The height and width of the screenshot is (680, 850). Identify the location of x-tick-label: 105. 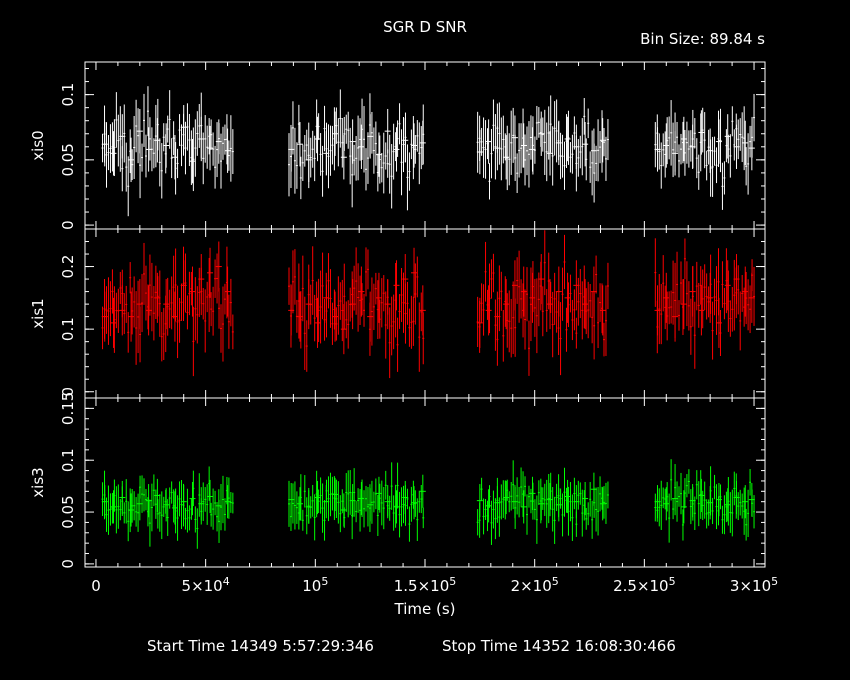
(315, 585).